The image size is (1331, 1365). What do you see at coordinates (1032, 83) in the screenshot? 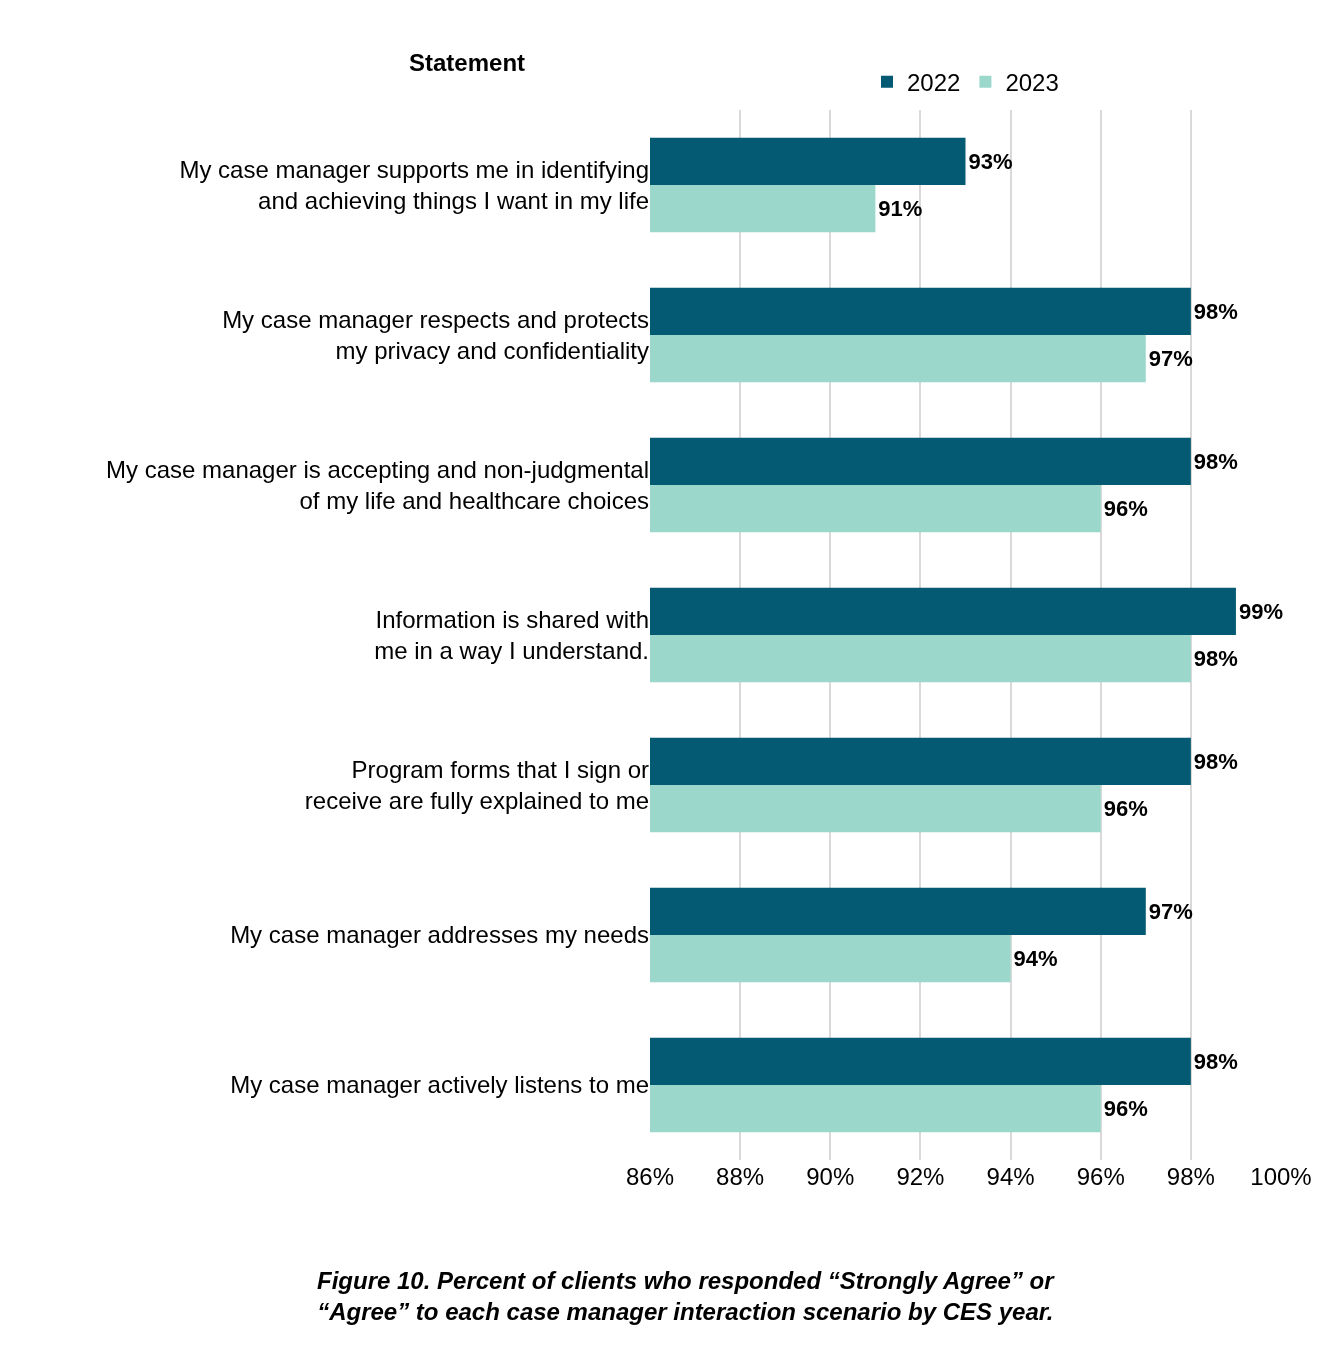
I see `legend-label: 2023` at bounding box center [1032, 83].